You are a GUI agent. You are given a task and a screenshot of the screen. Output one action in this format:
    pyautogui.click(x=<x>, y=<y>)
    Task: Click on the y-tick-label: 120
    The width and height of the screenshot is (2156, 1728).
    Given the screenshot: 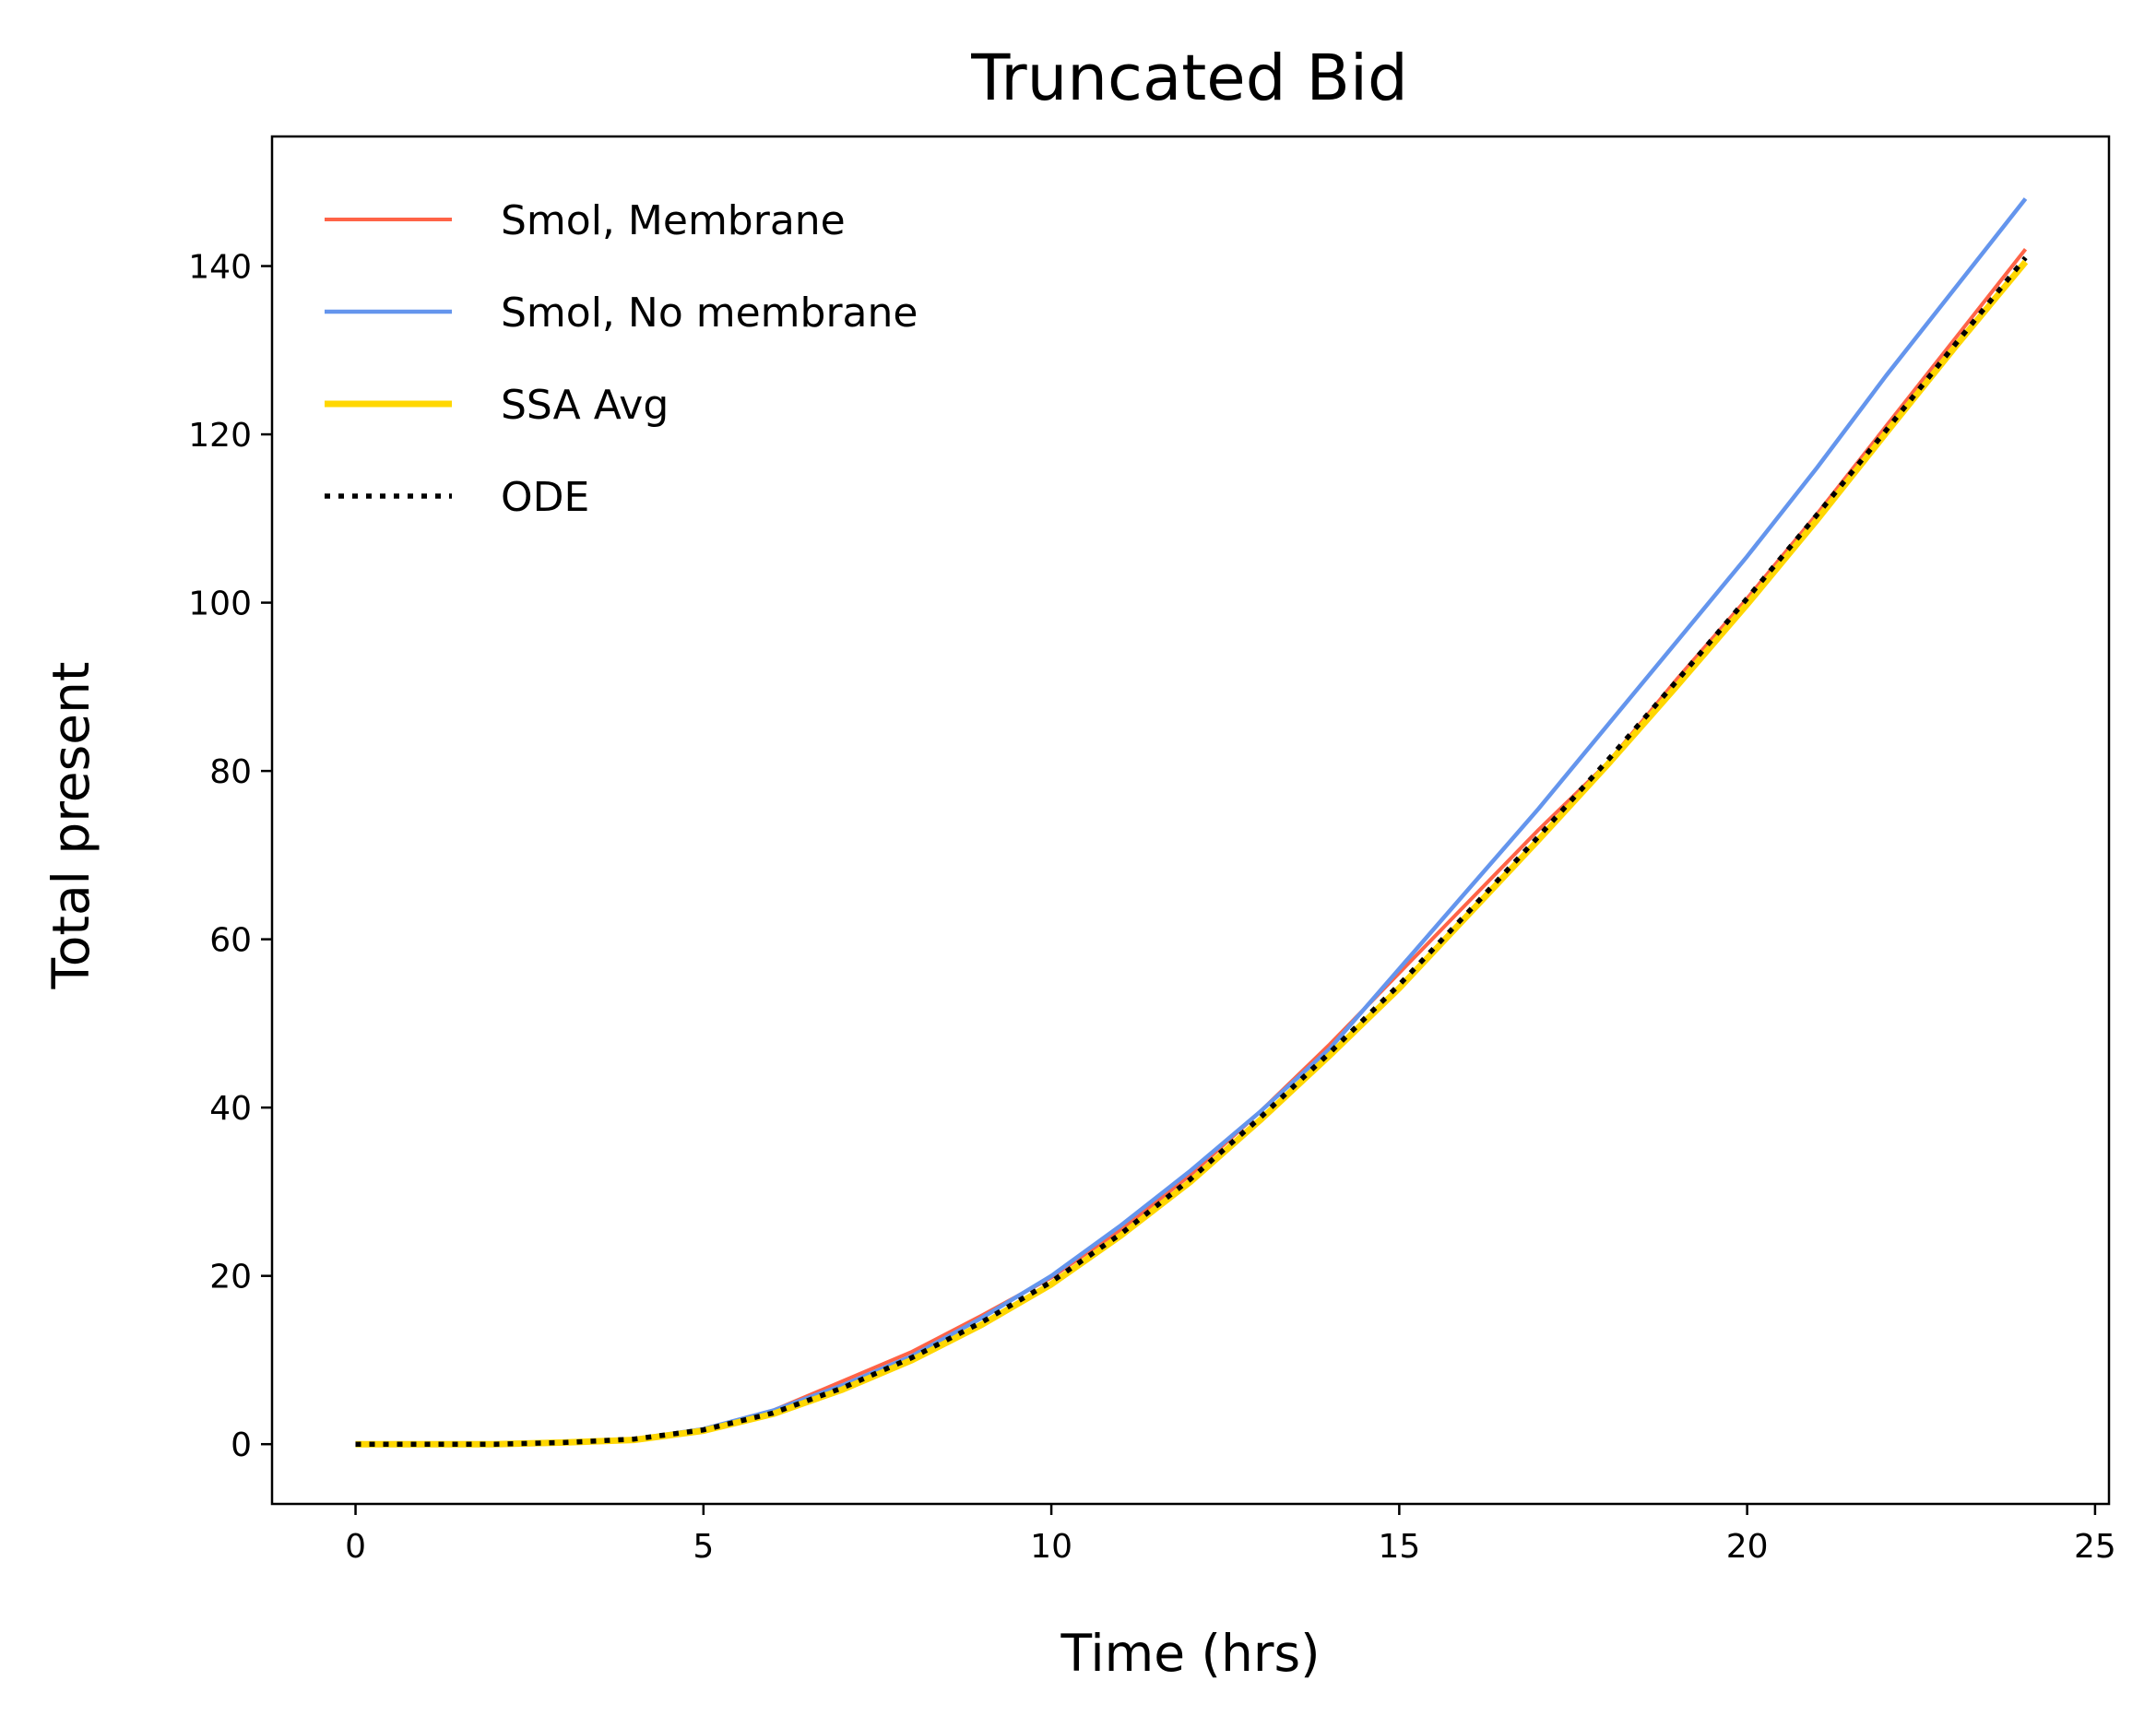 What is the action you would take?
    pyautogui.click(x=220, y=436)
    